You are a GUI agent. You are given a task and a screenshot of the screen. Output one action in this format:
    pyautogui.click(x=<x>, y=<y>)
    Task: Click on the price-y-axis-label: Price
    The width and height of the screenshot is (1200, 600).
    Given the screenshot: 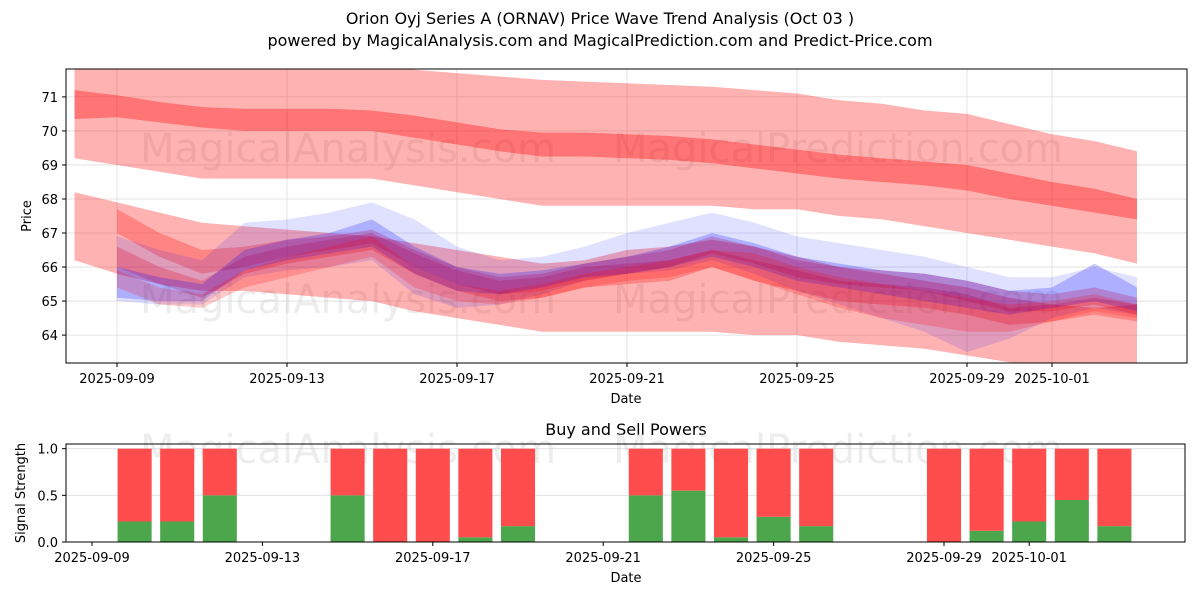 What is the action you would take?
    pyautogui.click(x=27, y=216)
    